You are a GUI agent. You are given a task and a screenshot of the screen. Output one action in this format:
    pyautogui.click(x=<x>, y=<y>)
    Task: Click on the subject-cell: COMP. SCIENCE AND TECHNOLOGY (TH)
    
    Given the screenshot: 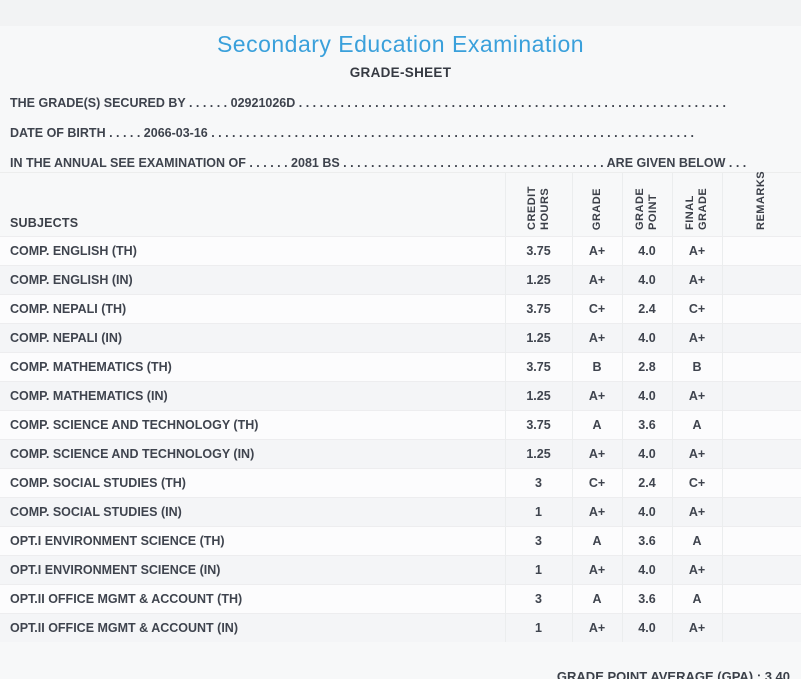 What is the action you would take?
    pyautogui.click(x=252, y=425)
    